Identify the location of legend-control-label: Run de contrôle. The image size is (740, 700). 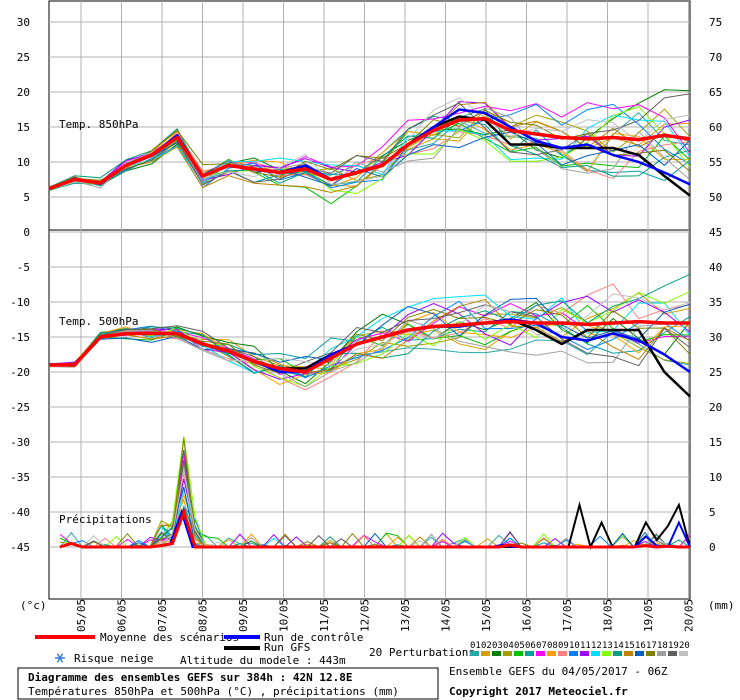
(313, 637).